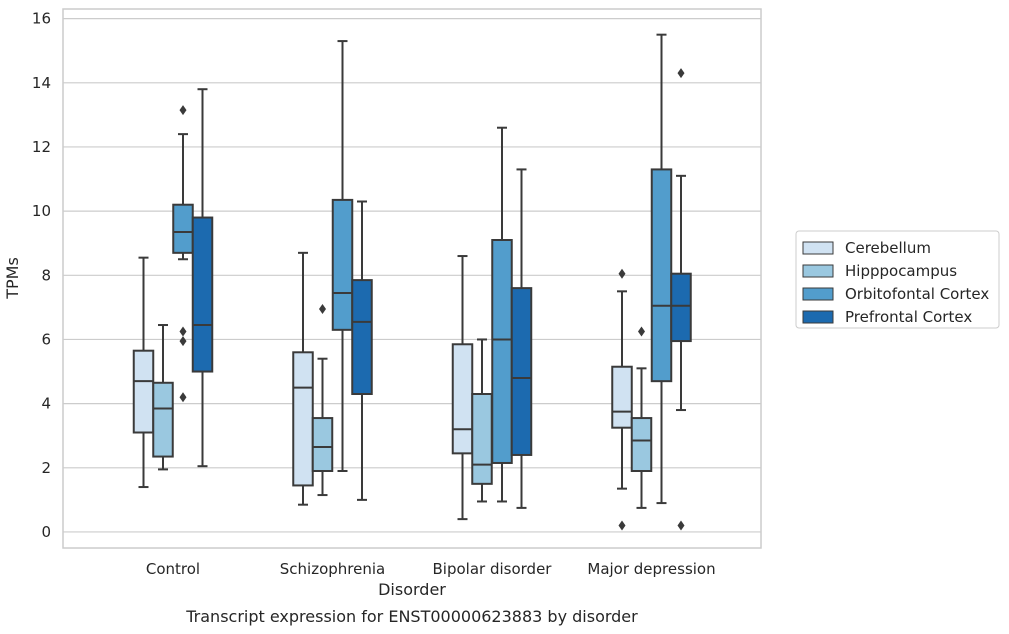 The width and height of the screenshot is (1009, 634). Describe the element at coordinates (651, 569) in the screenshot. I see `x-tick-label: Major depression` at that location.